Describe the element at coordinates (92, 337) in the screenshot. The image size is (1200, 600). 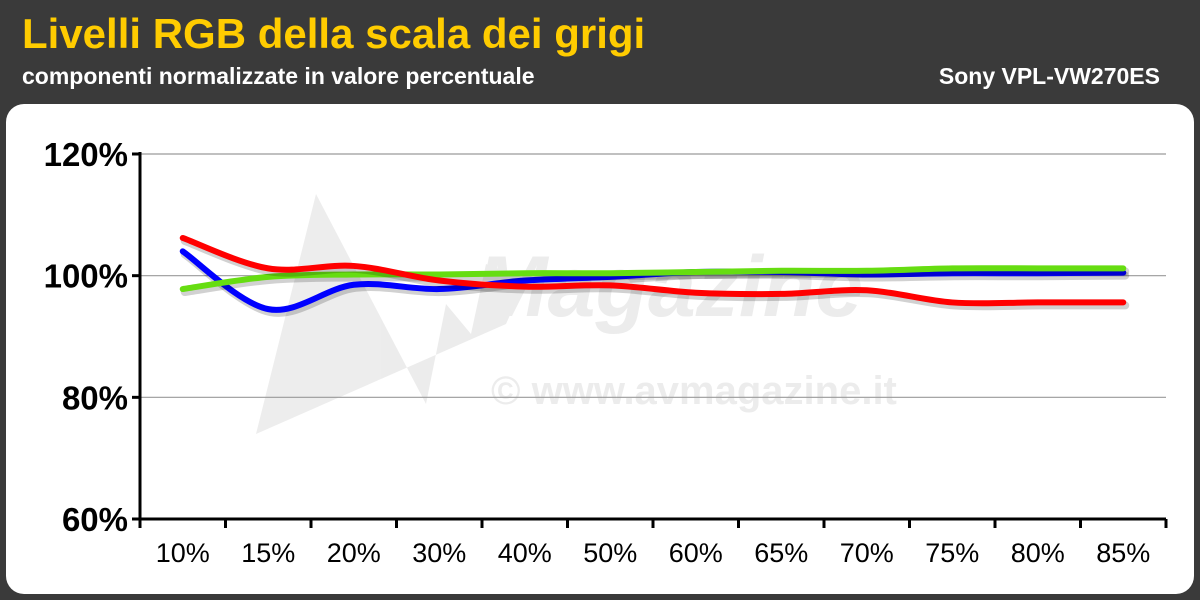
I see `y-axis-ticks: 60% 80% 100% 120%` at that location.